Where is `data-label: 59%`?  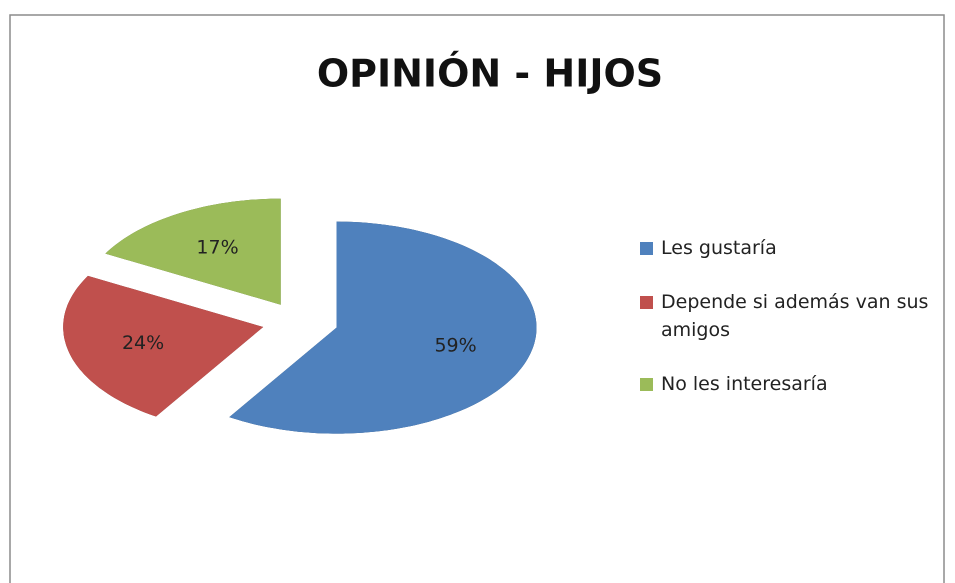 data-label: 59% is located at coordinates (455, 345).